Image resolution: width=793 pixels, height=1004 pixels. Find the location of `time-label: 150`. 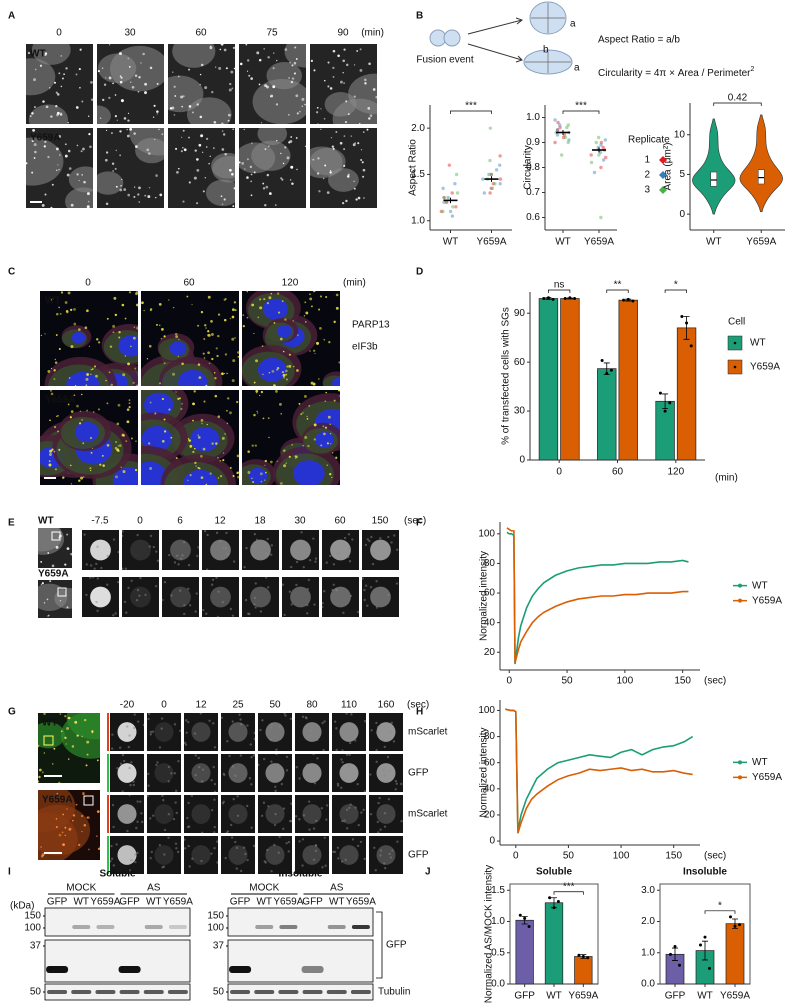

time-label: 150 is located at coordinates (380, 521).